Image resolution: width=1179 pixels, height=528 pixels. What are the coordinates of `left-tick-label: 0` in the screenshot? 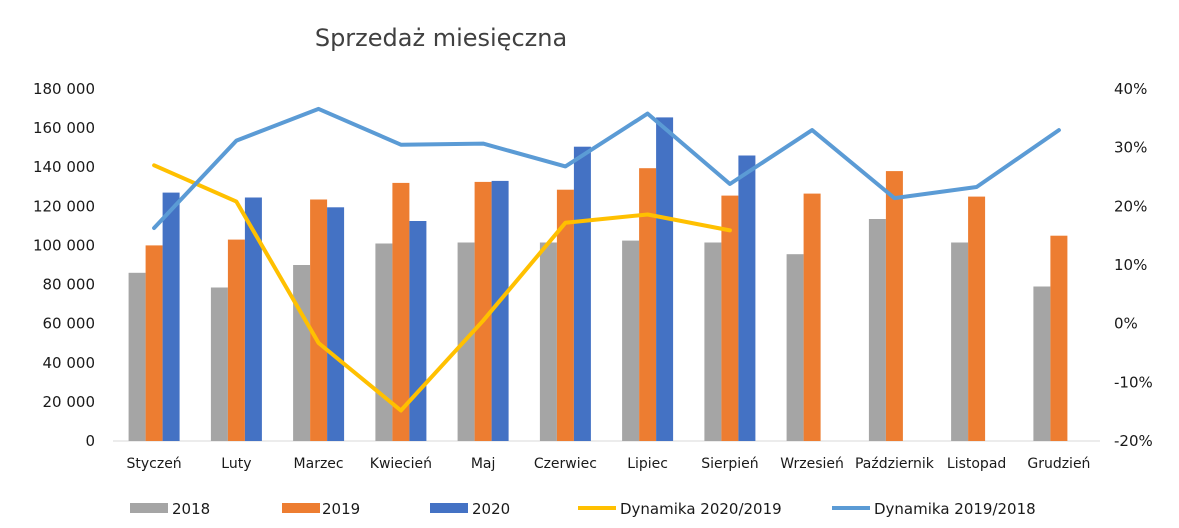 It's located at (90, 441).